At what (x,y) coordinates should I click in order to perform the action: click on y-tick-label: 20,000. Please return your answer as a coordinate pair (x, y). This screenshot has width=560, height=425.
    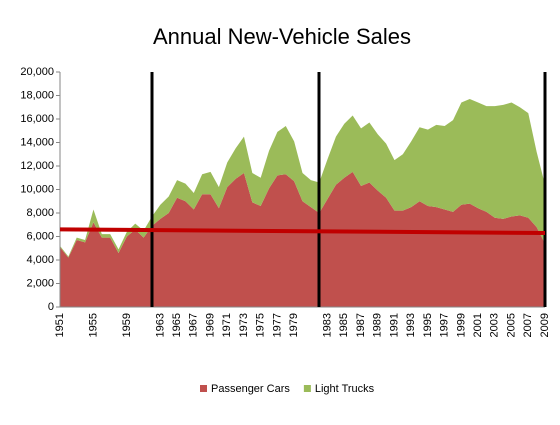
    Looking at the image, I should click on (37, 72).